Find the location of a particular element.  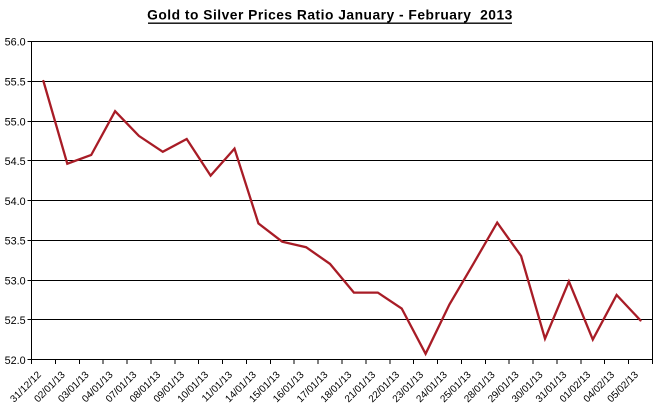

svg-text: 53.5 is located at coordinates (15, 242).